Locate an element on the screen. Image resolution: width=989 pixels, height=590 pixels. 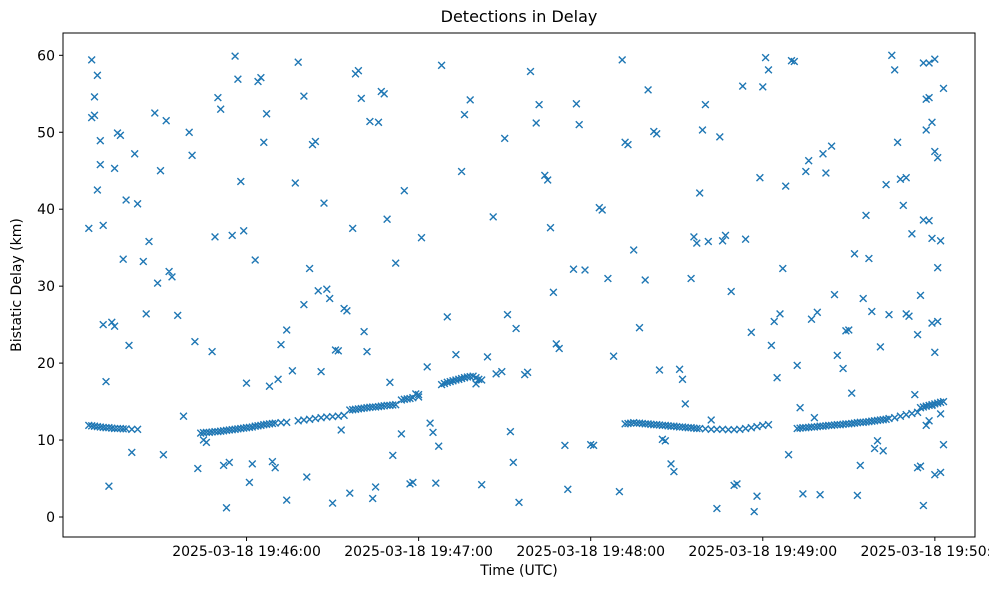
x-tick-label: 2025-03-18 19:49:00 is located at coordinates (762, 552).